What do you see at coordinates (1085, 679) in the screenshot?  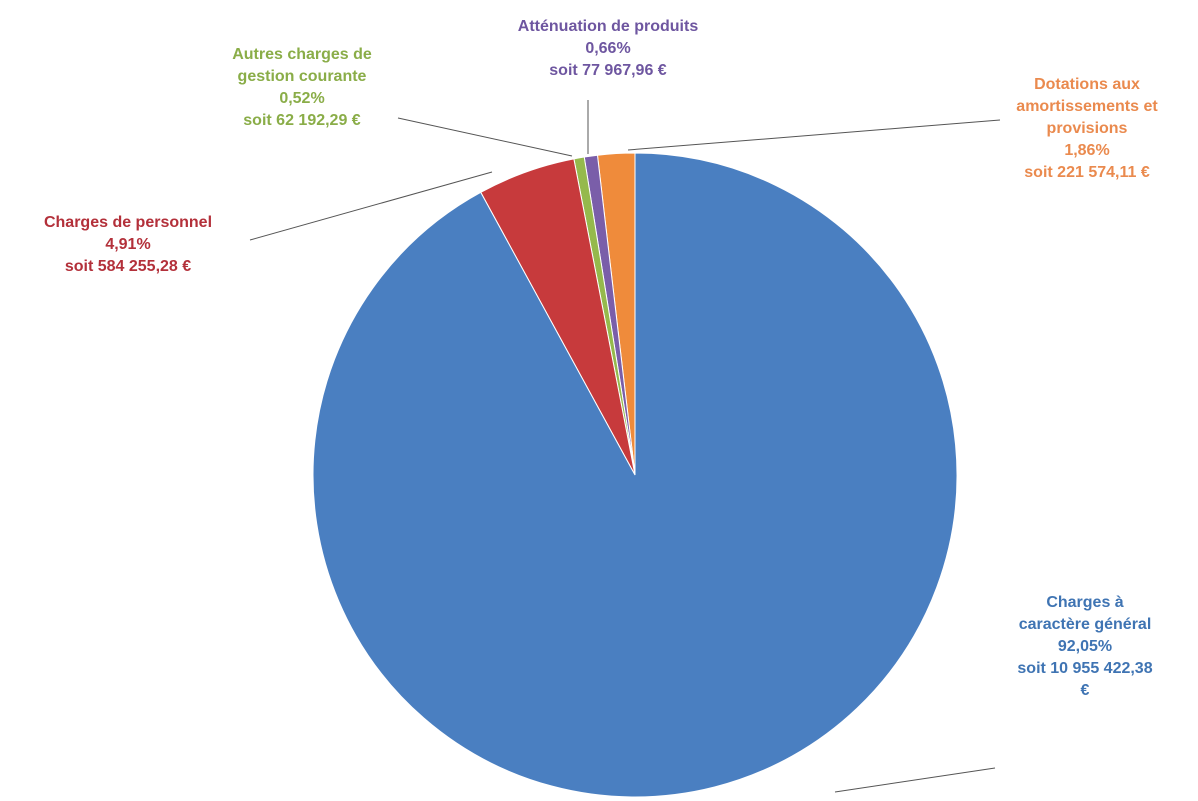 I see `amount-label: soit 10 955 422,38 €` at bounding box center [1085, 679].